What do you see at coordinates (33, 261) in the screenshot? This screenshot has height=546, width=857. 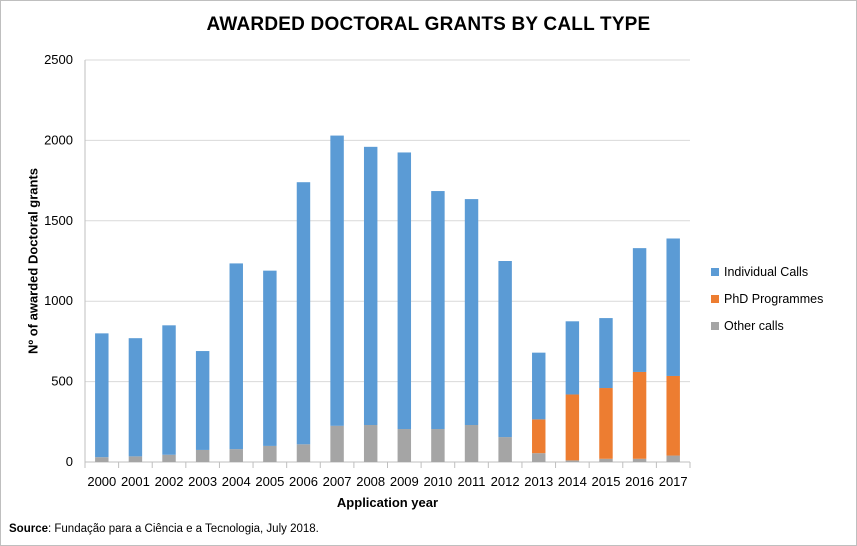 I see `y-axis-label: Nº of awarded Doctoral grants` at bounding box center [33, 261].